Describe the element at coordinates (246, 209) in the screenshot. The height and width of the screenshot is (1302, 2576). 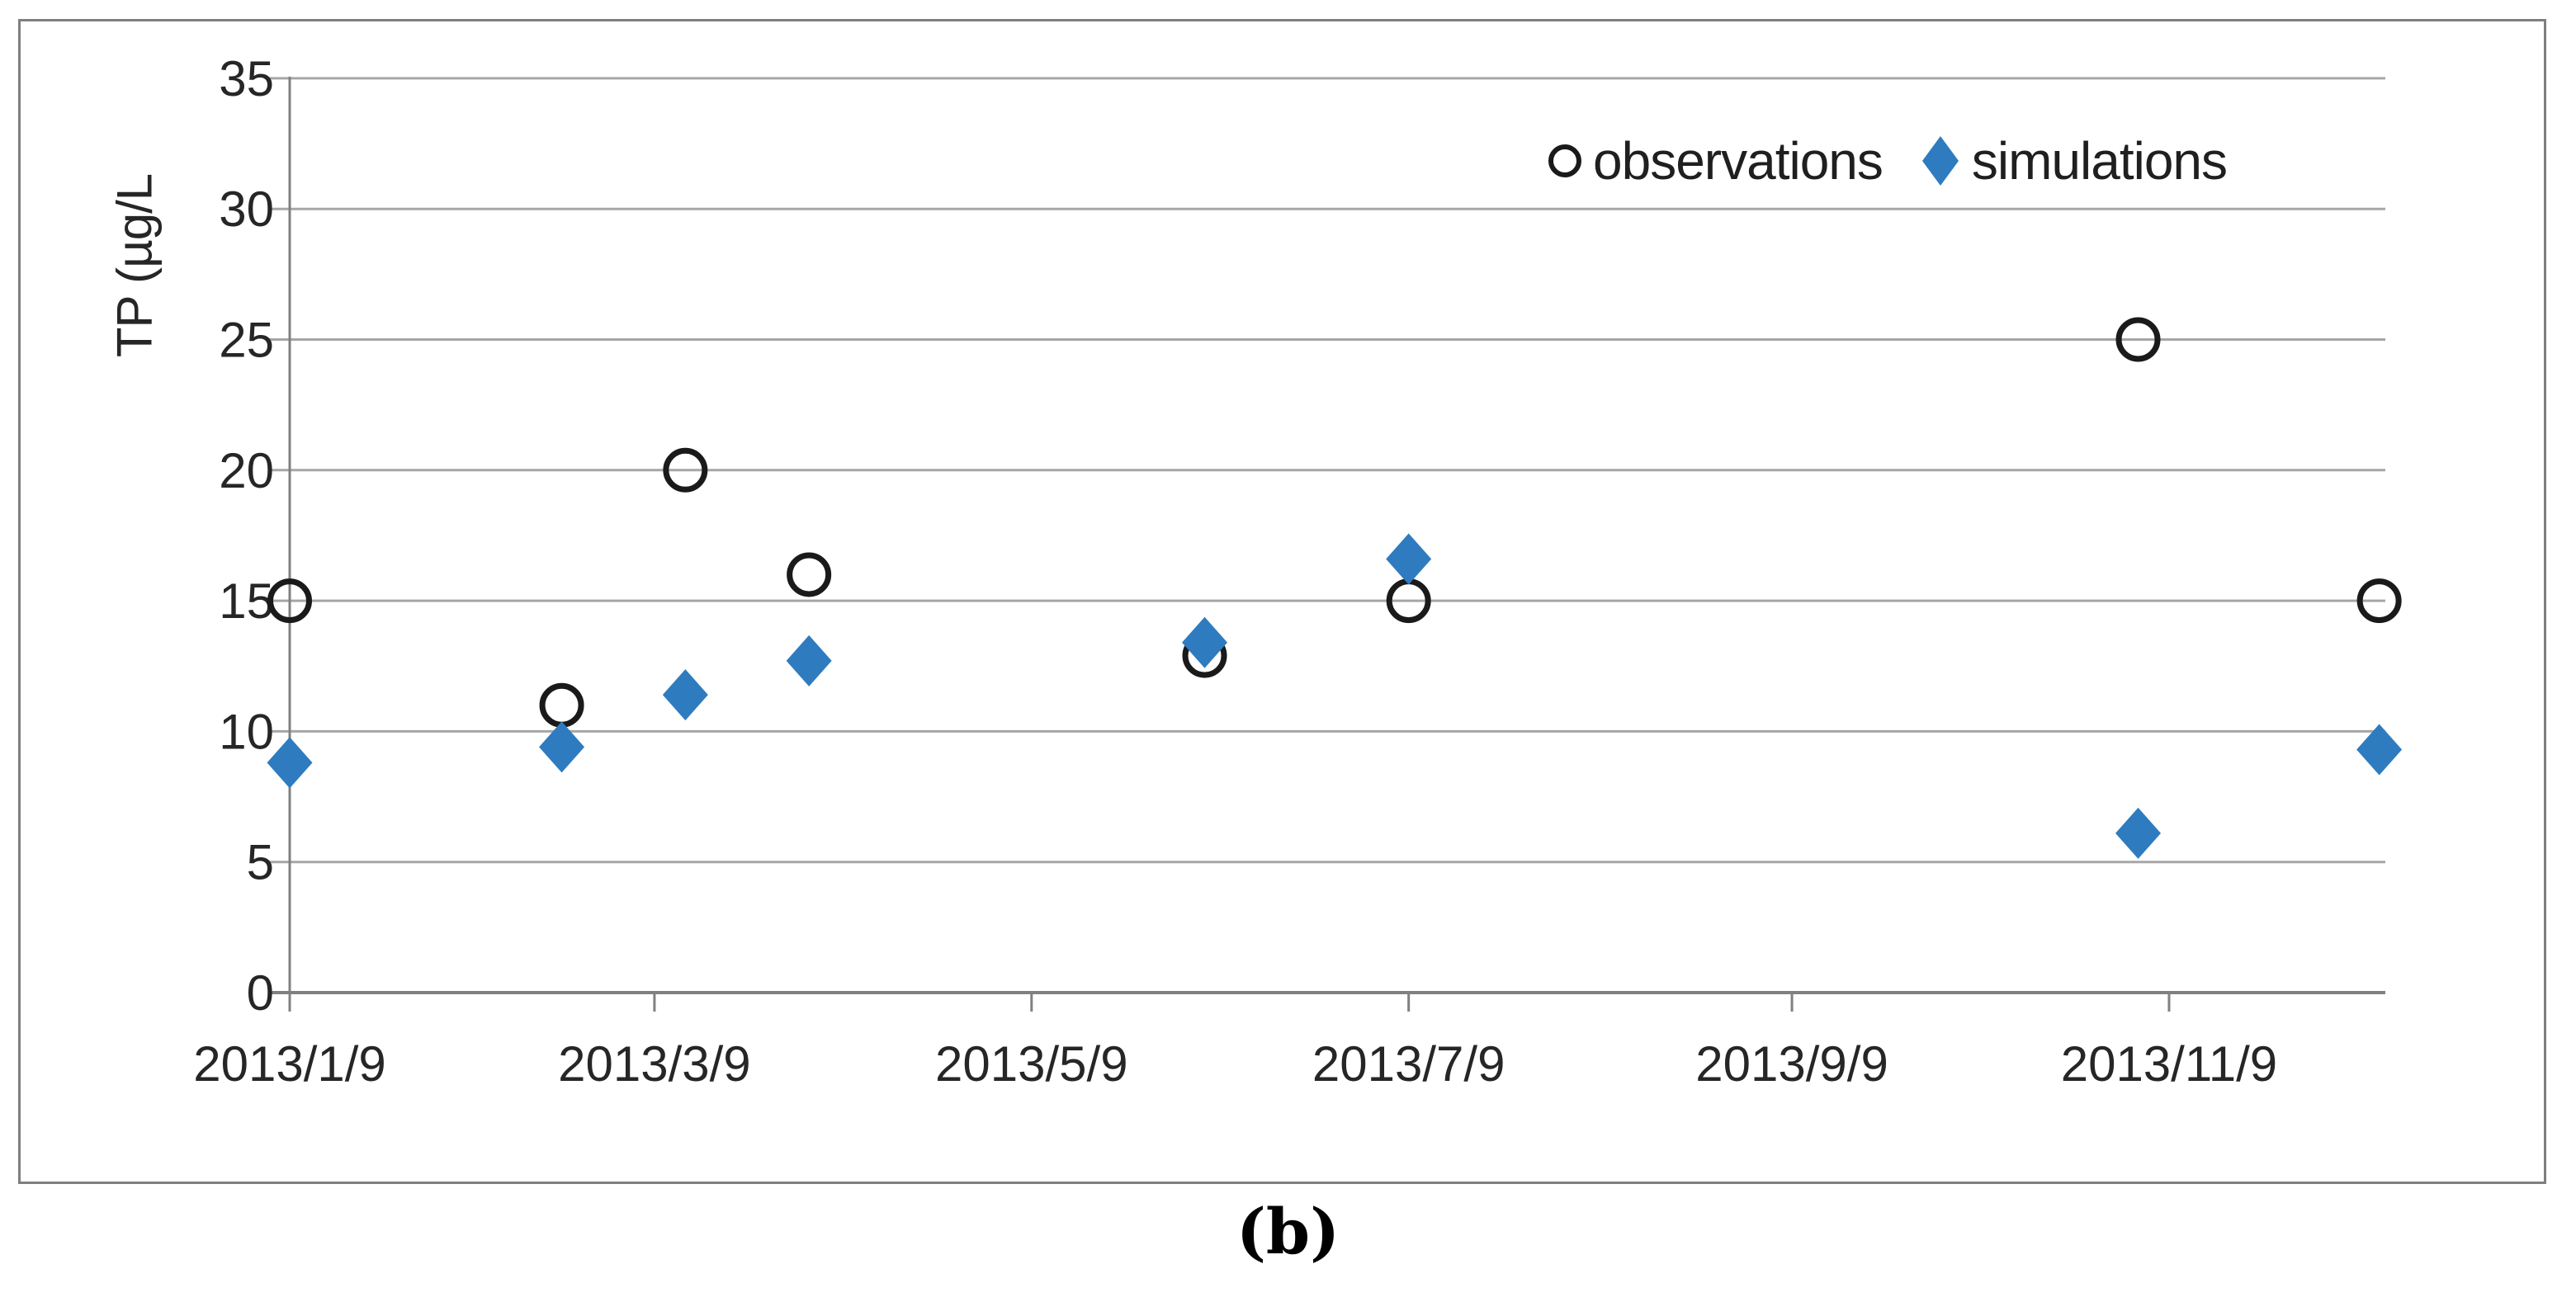
I see `y-tick-label: 30` at that location.